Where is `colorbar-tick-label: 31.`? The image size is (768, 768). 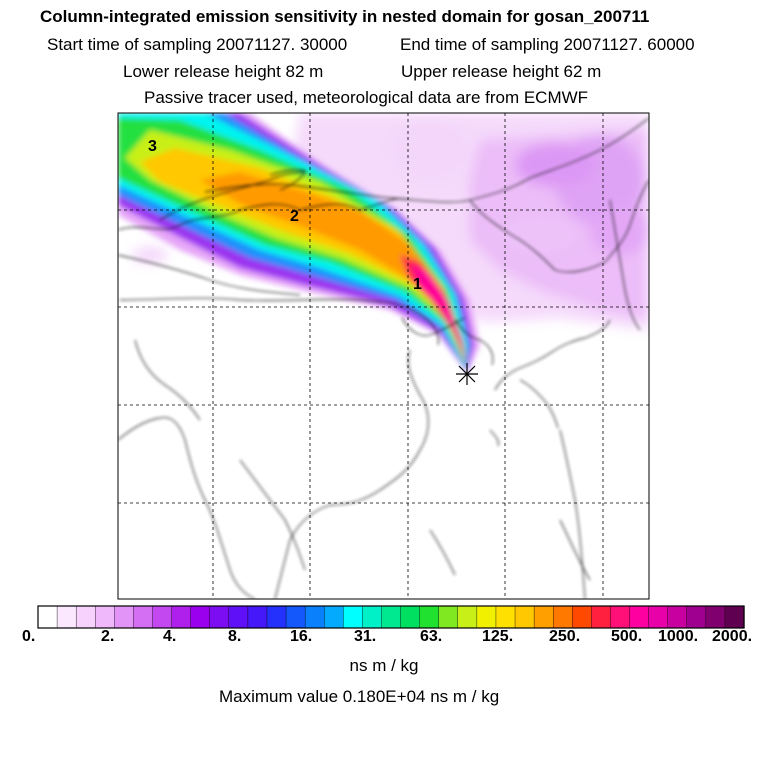
colorbar-tick-label: 31. is located at coordinates (365, 636).